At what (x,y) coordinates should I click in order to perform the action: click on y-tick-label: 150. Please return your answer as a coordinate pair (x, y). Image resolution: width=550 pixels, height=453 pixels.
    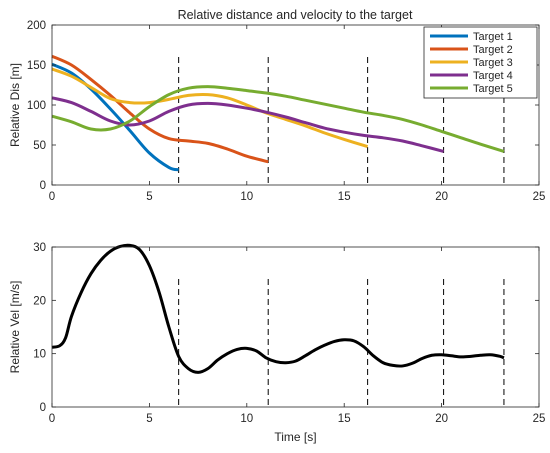
    Looking at the image, I should click on (36, 66).